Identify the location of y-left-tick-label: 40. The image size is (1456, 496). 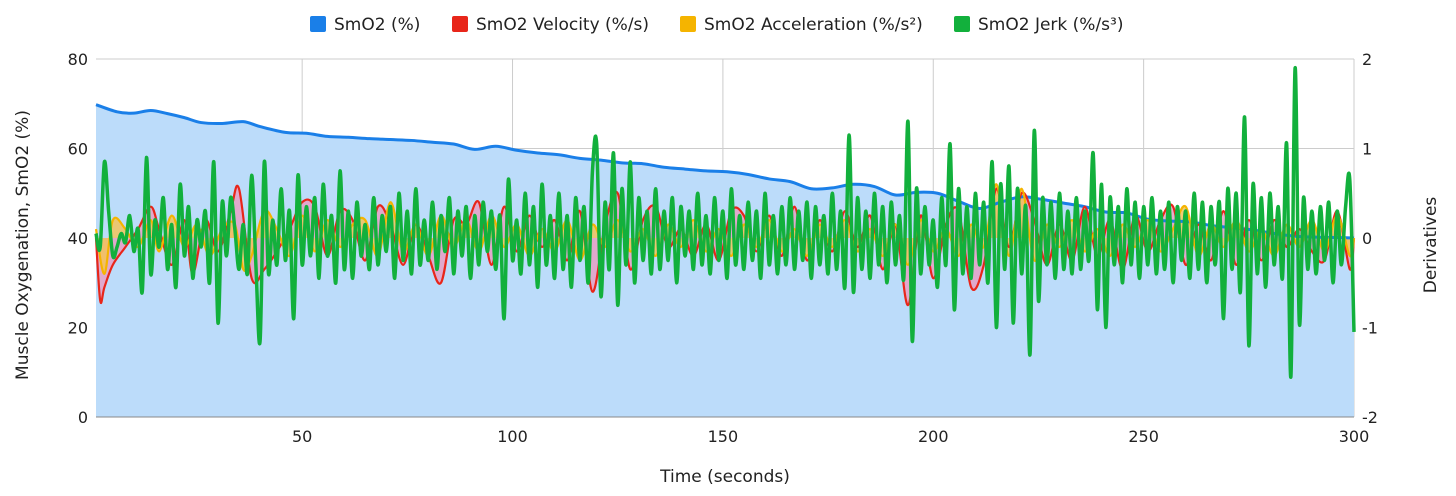
(78, 238).